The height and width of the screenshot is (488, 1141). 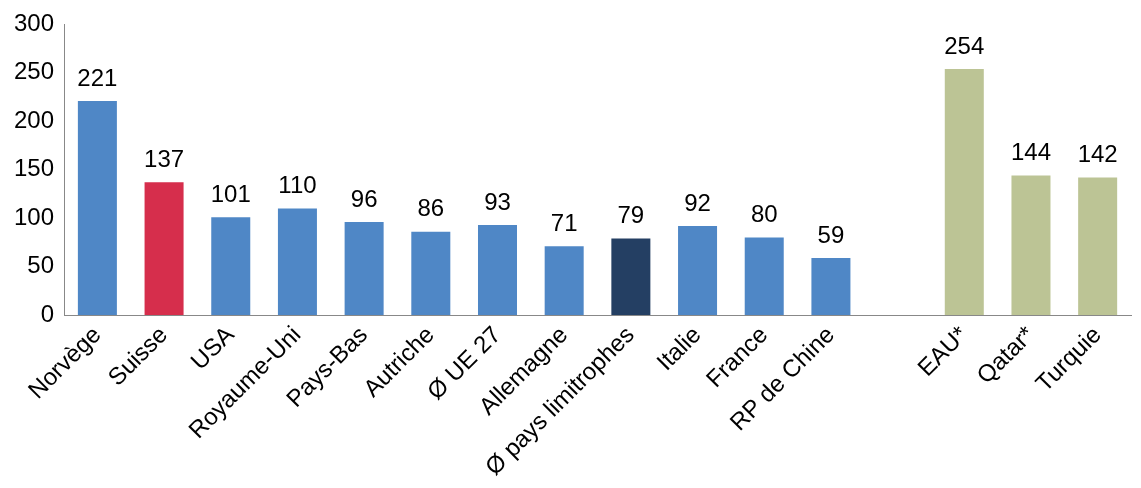 I want to click on data-label: 59, so click(x=831, y=234).